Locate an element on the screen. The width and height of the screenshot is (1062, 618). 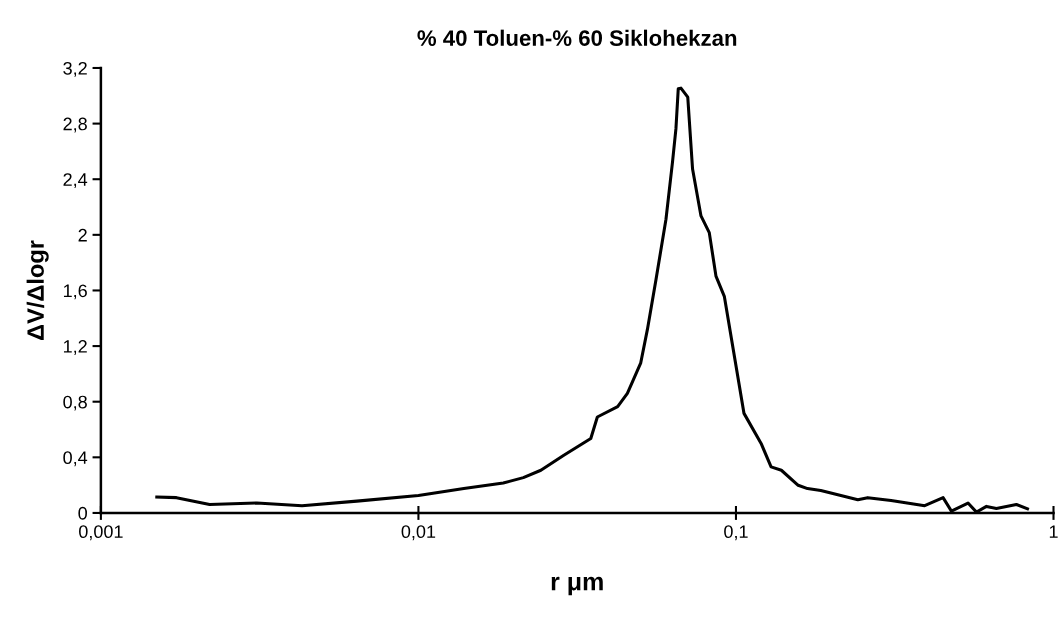
y-tick-label: 0 is located at coordinates (82, 513).